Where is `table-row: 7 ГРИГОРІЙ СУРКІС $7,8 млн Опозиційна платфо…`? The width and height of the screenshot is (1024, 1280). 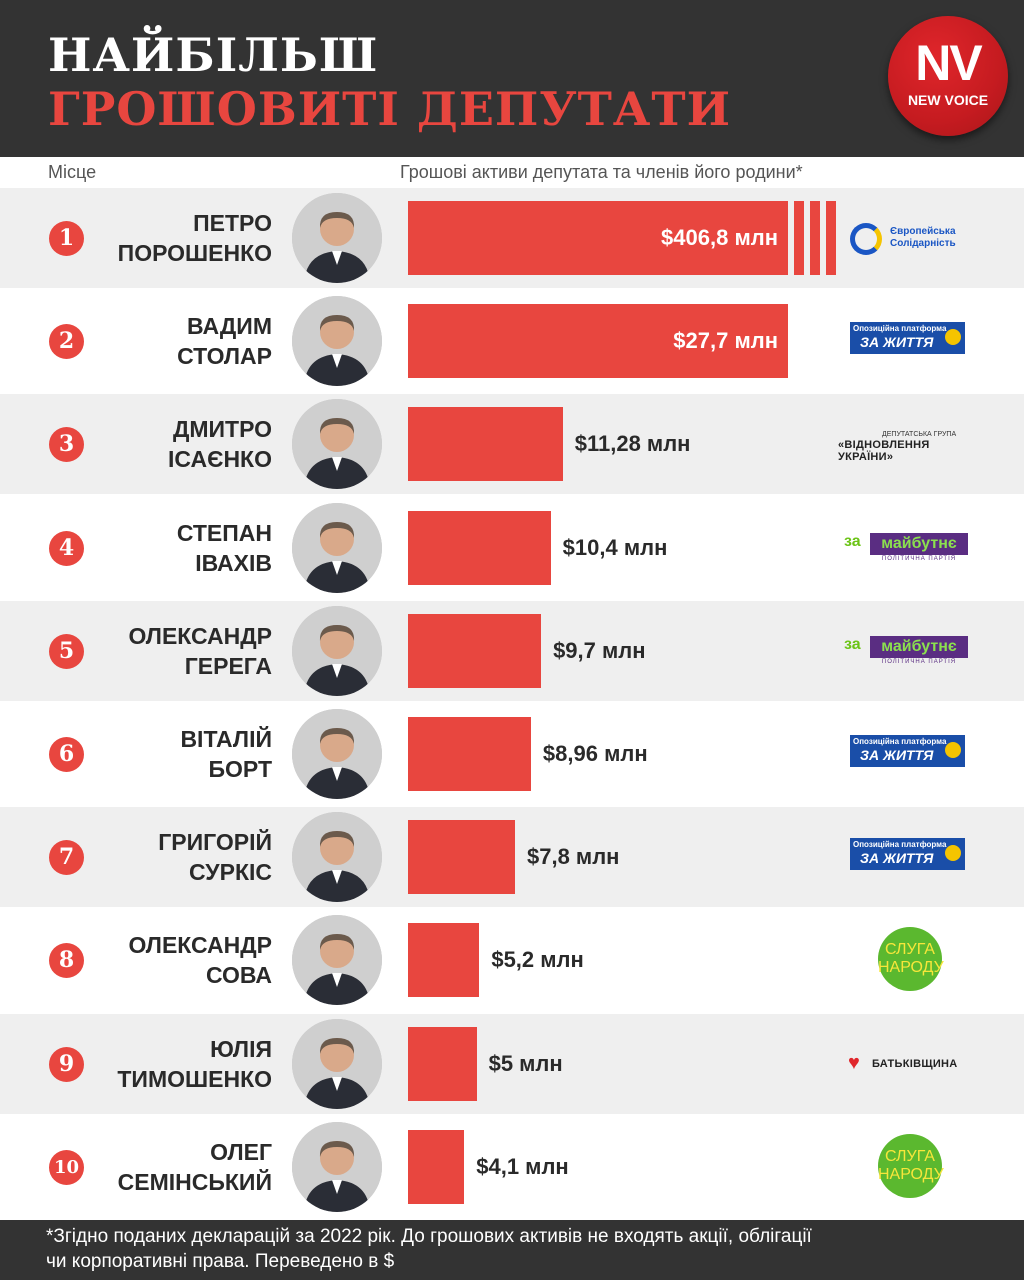 table-row: 7 ГРИГОРІЙ СУРКІС $7,8 млн Опозиційна платфо… is located at coordinates (512, 857).